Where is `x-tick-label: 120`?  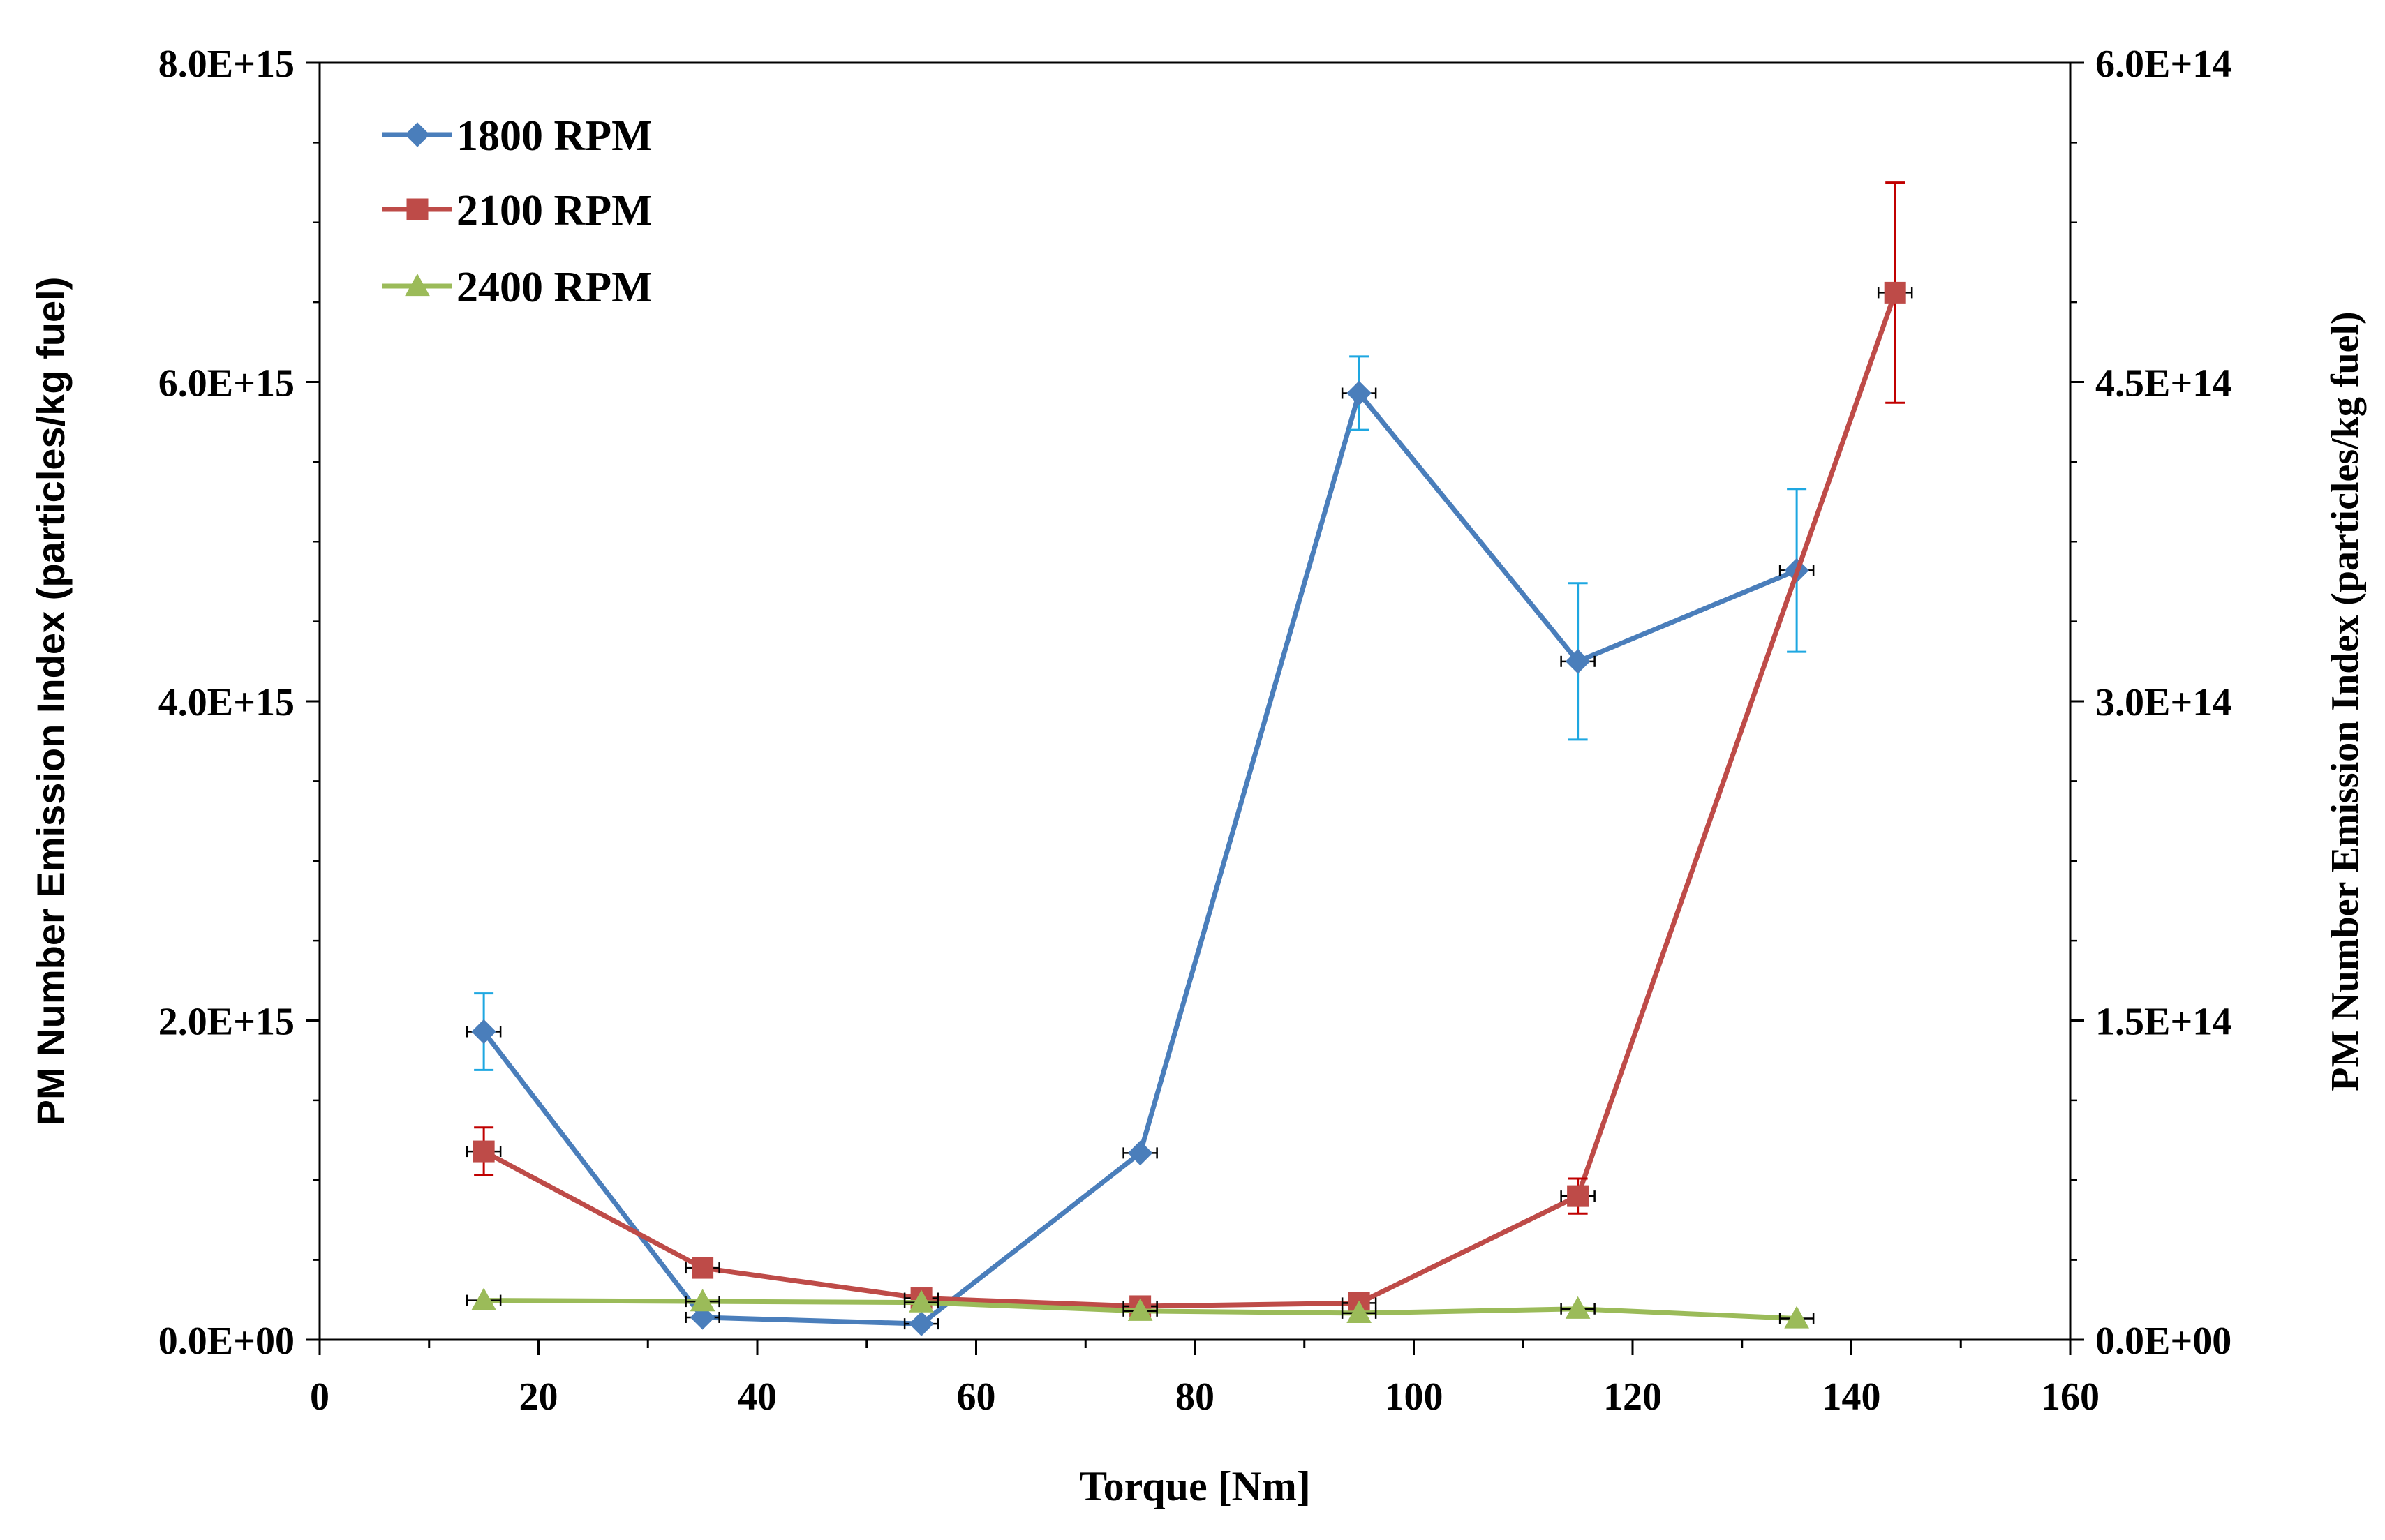 x-tick-label: 120 is located at coordinates (1632, 1397).